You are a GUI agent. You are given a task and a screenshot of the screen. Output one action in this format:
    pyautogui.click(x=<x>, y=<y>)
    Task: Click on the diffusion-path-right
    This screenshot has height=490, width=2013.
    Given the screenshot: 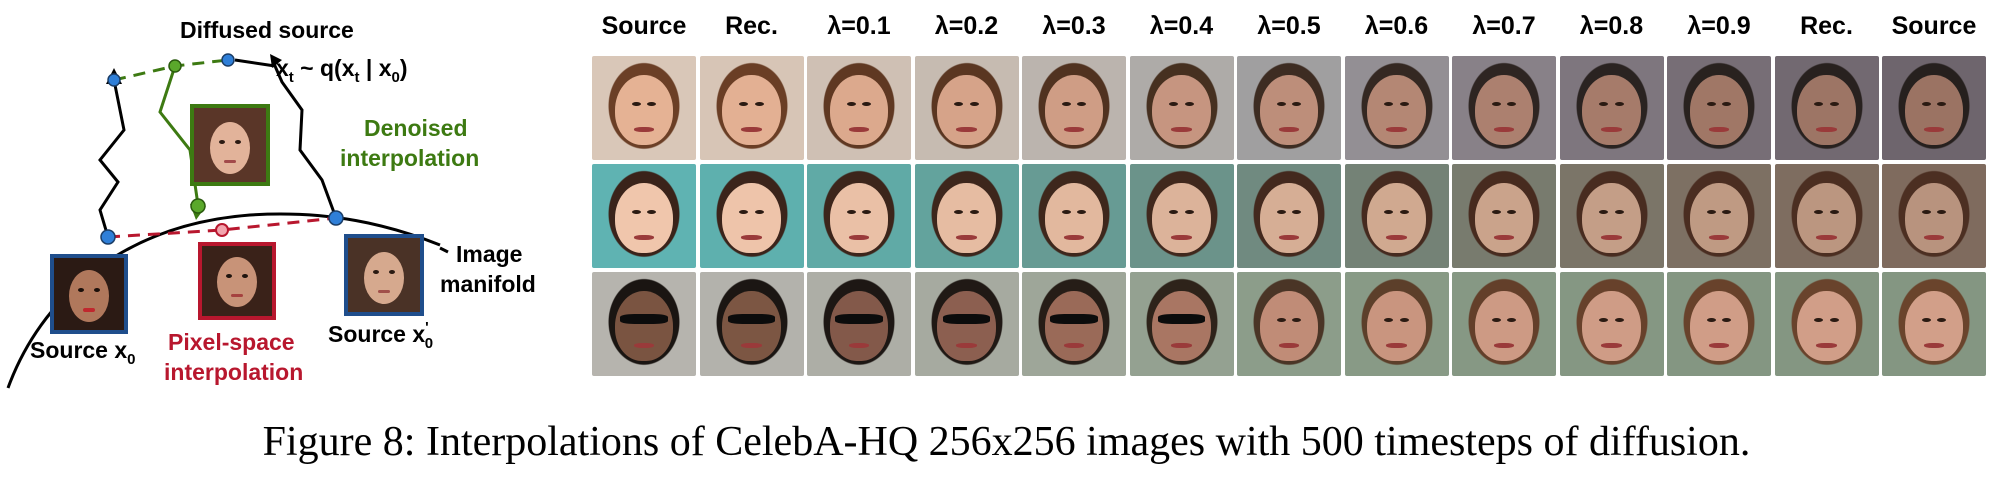 What is the action you would take?
    pyautogui.click(x=286, y=138)
    